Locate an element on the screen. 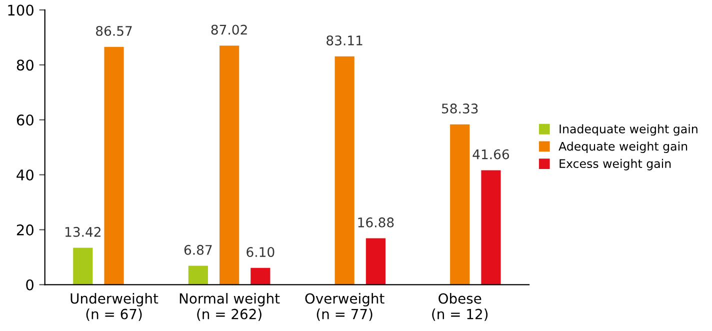 Image resolution: width=712 pixels, height=331 pixels. y-tick-label: 100 is located at coordinates (21, 10).